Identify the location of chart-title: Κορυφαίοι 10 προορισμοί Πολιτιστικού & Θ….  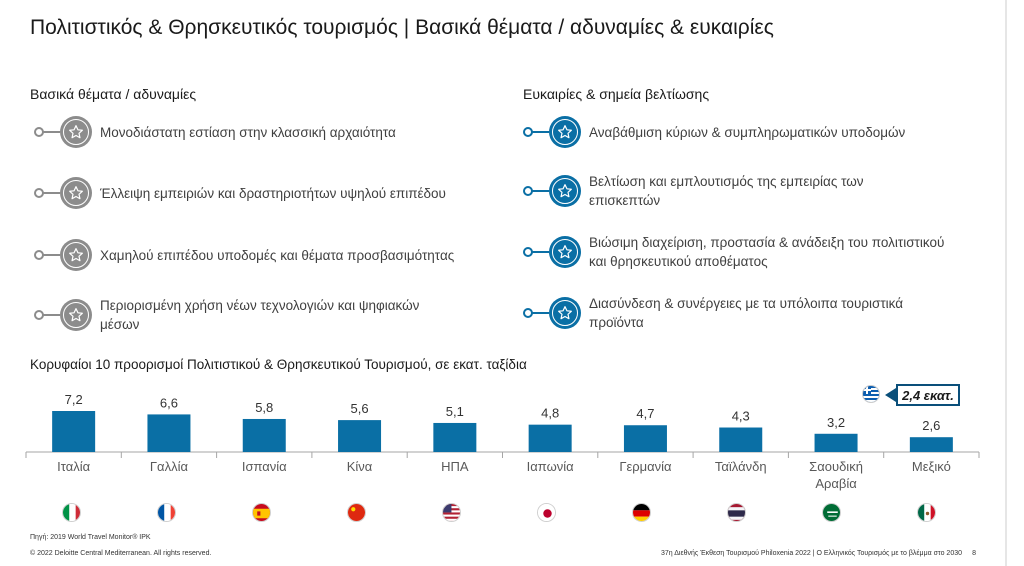
(278, 364).